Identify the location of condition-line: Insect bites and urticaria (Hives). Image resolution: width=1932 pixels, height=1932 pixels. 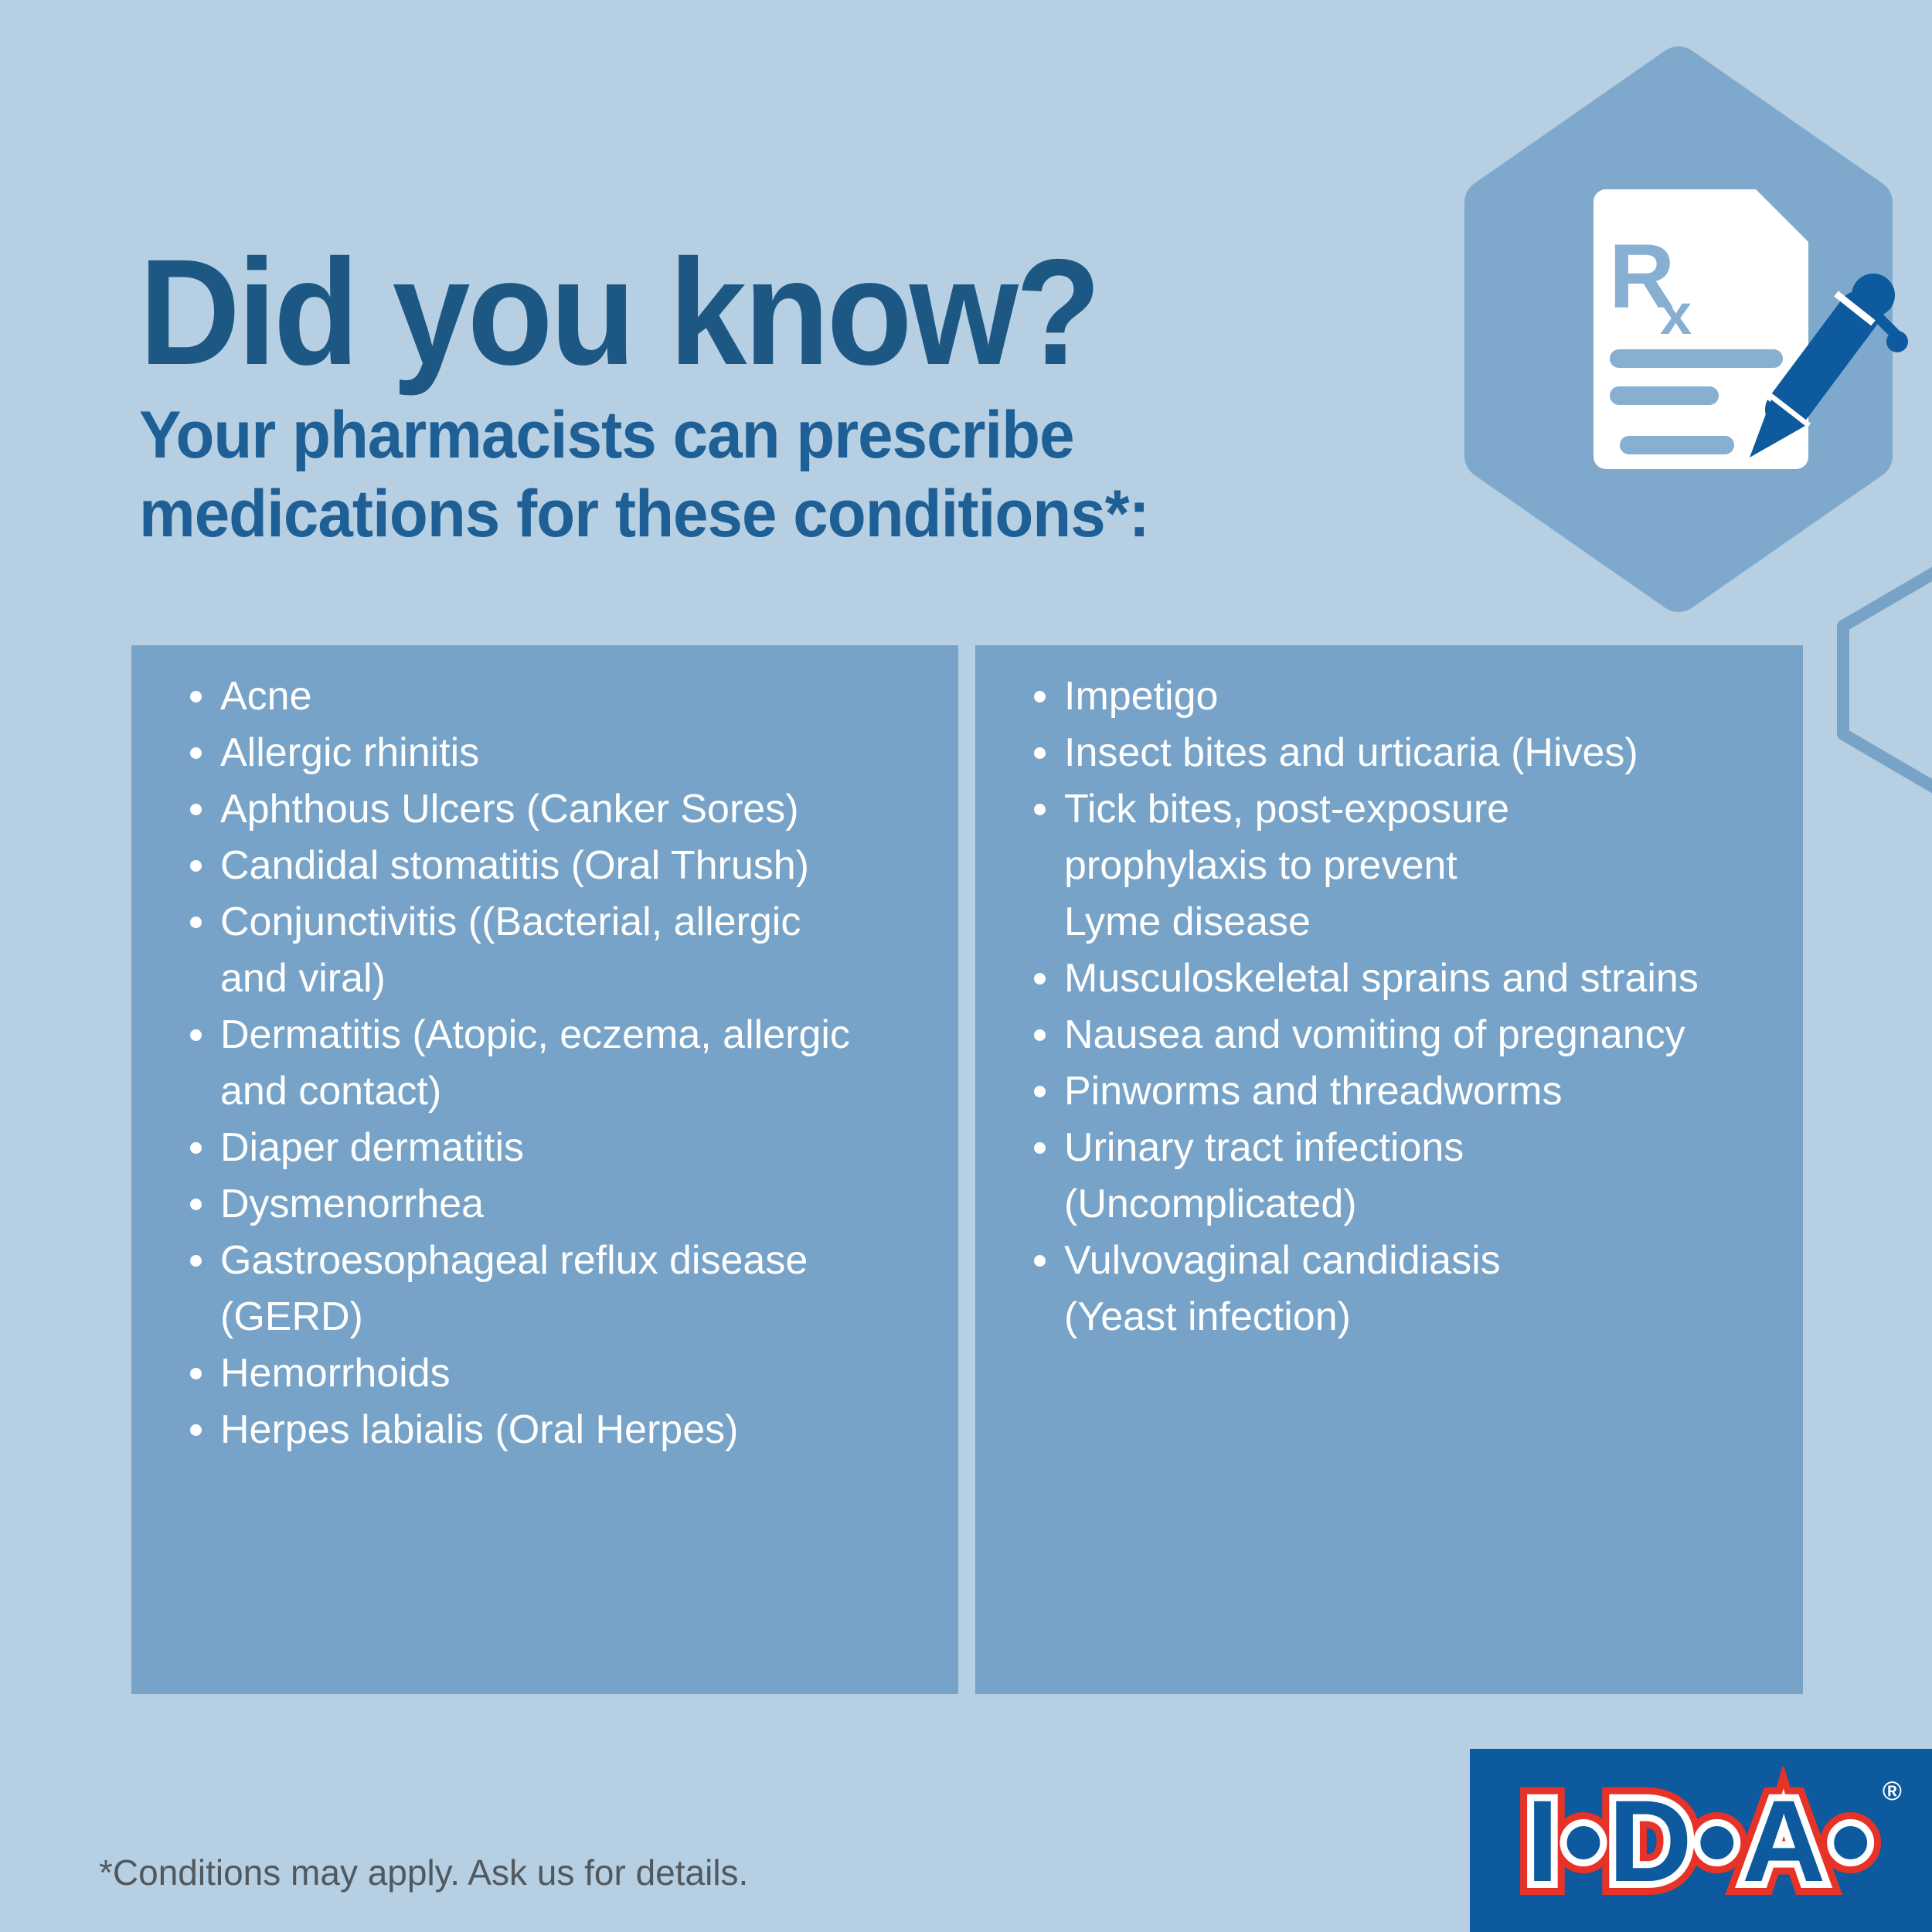
(1389, 753).